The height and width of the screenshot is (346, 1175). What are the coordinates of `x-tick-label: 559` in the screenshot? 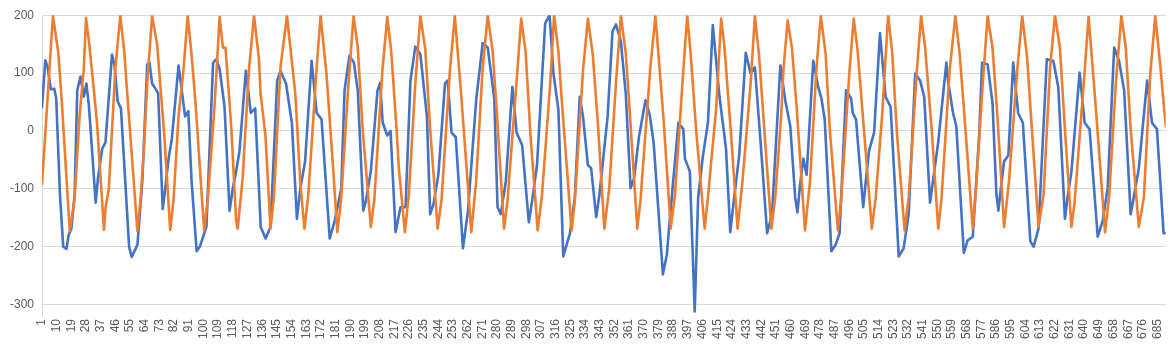 It's located at (951, 329).